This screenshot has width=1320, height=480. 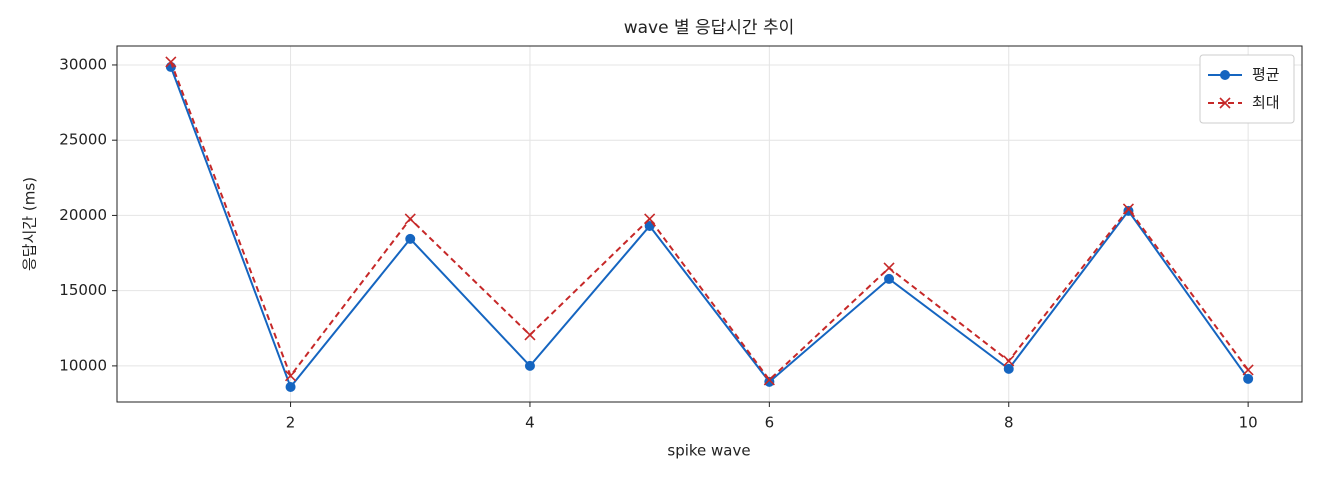 What do you see at coordinates (83, 140) in the screenshot?
I see `y-tick-label: 25000` at bounding box center [83, 140].